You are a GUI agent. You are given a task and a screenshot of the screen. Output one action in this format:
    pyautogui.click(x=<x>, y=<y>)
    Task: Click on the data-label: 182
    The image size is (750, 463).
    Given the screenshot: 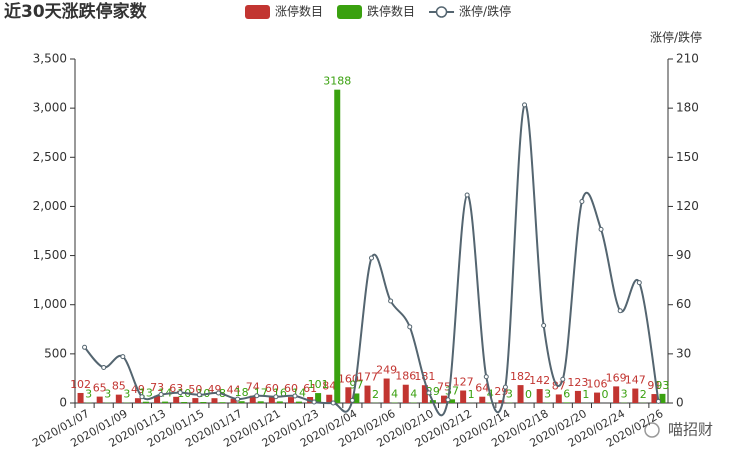 What is the action you would take?
    pyautogui.click(x=520, y=376)
    